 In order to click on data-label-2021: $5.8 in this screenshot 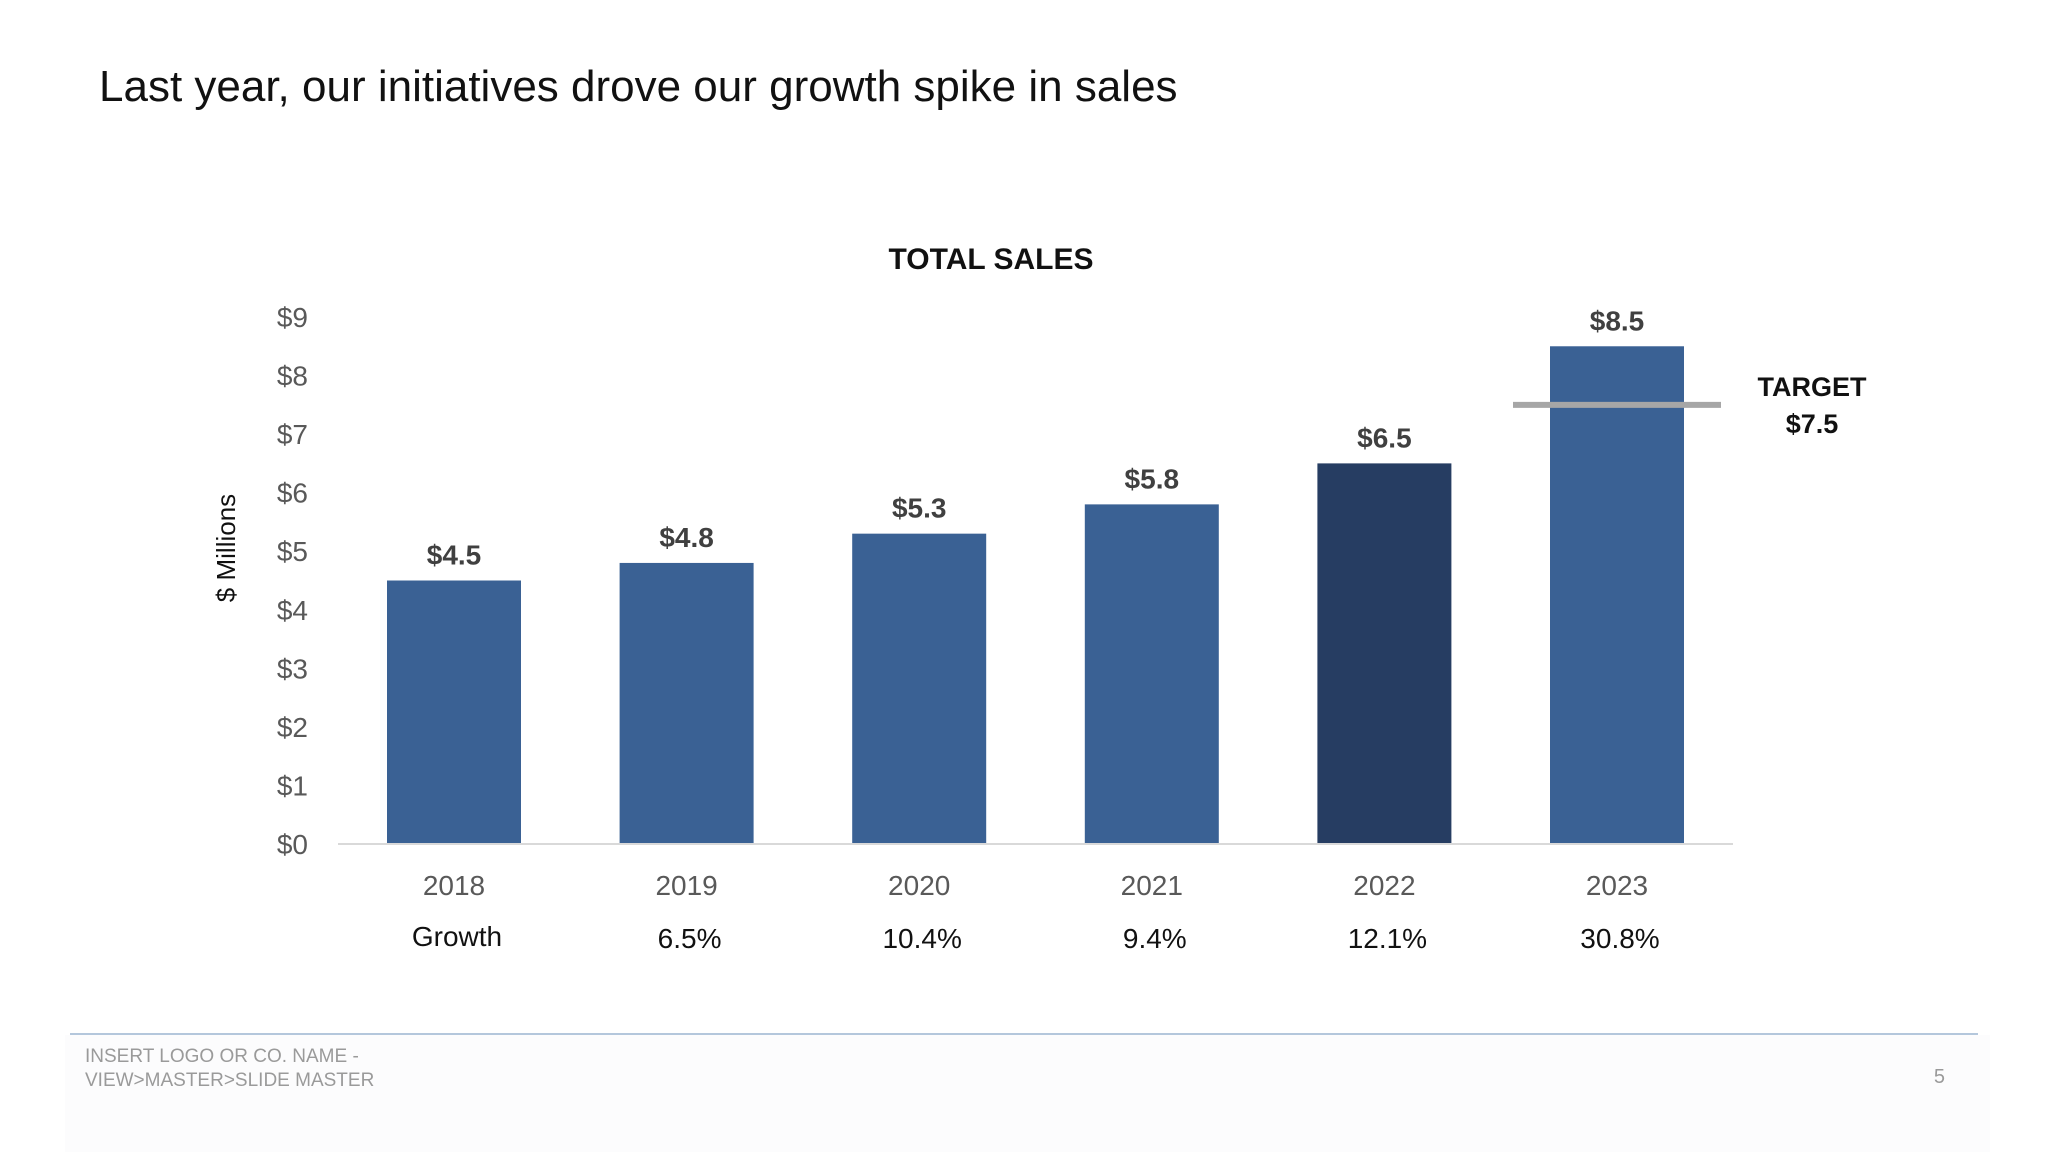, I will do `click(1152, 478)`.